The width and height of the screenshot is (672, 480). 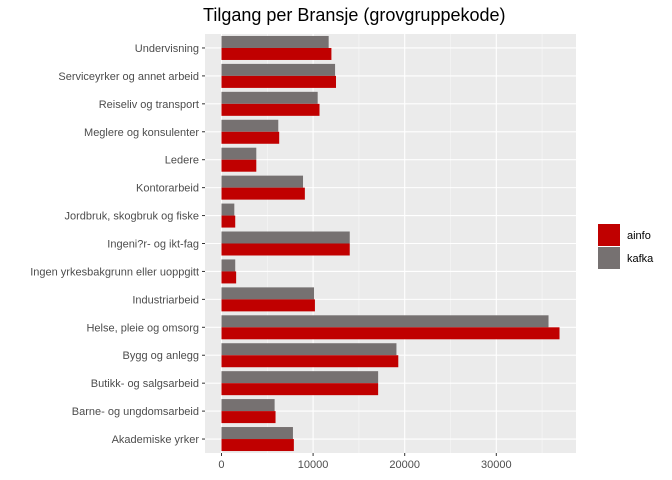 I want to click on x-tick-label-0: 0, so click(x=221, y=465).